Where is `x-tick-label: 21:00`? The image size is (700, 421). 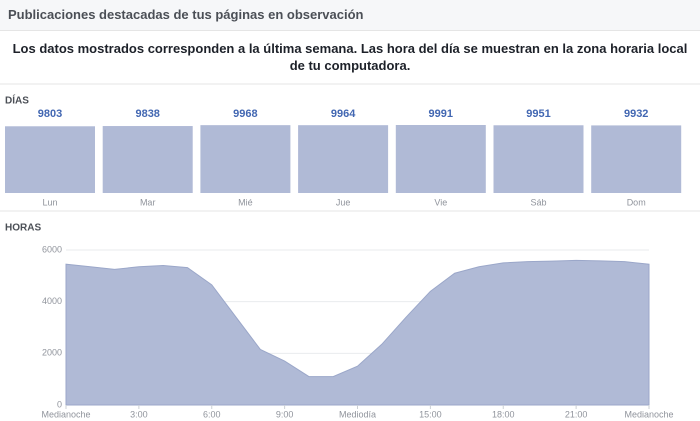
x-tick-label: 21:00 is located at coordinates (576, 414).